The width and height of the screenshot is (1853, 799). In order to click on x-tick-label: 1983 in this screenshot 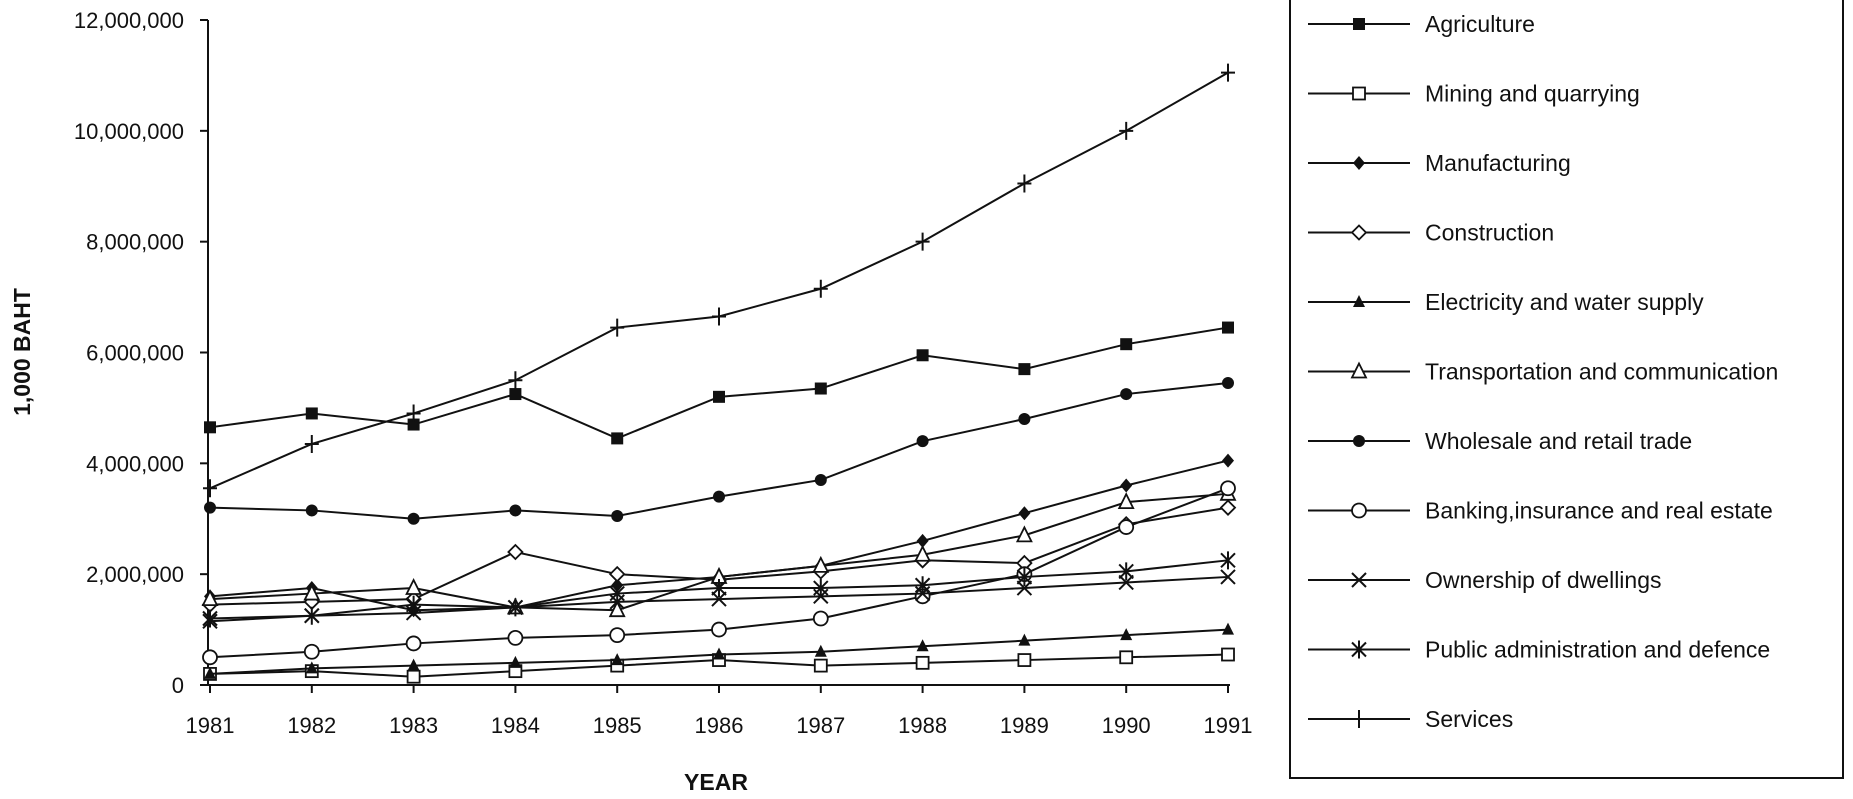, I will do `click(413, 725)`.